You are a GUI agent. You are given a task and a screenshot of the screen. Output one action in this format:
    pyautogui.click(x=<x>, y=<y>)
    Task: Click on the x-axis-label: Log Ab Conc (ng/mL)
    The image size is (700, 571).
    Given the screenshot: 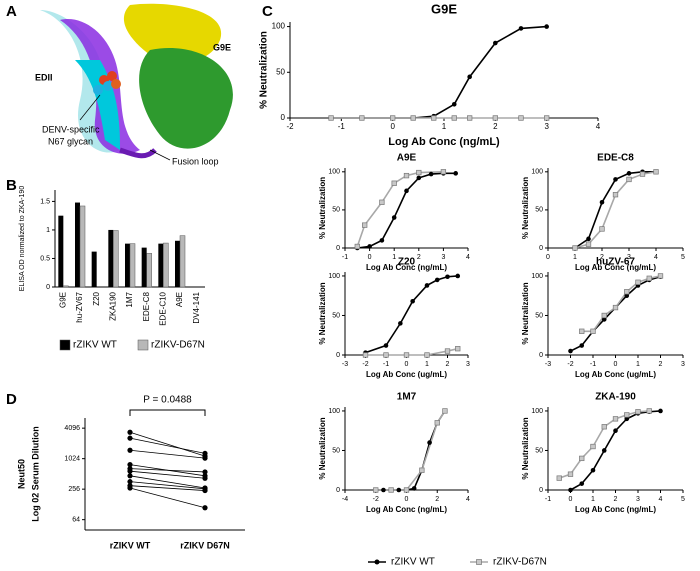 What is the action you would take?
    pyautogui.click(x=615, y=509)
    